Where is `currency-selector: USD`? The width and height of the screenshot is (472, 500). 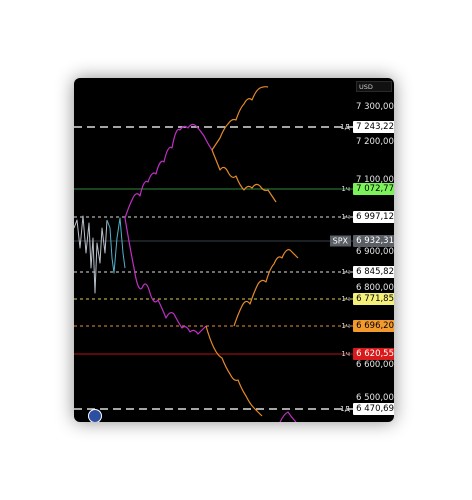
currency-selector: USD is located at coordinates (374, 86).